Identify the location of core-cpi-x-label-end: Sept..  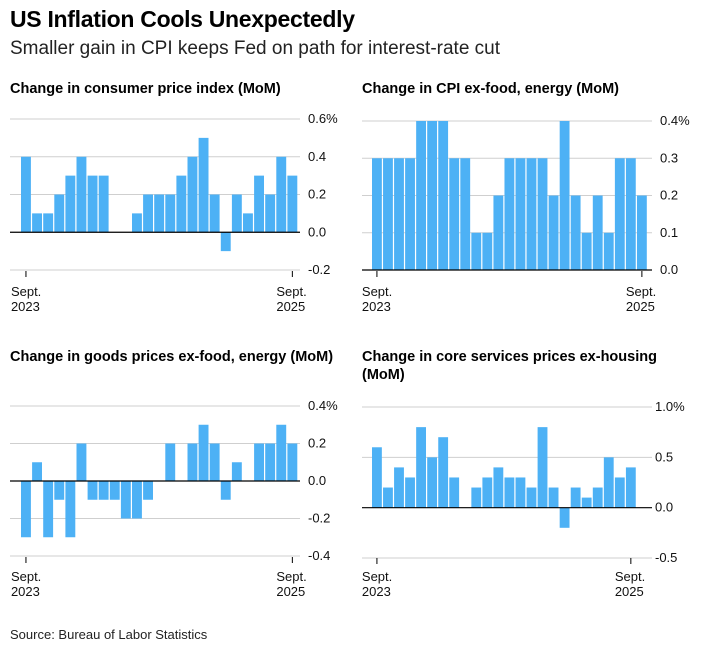
(641, 291).